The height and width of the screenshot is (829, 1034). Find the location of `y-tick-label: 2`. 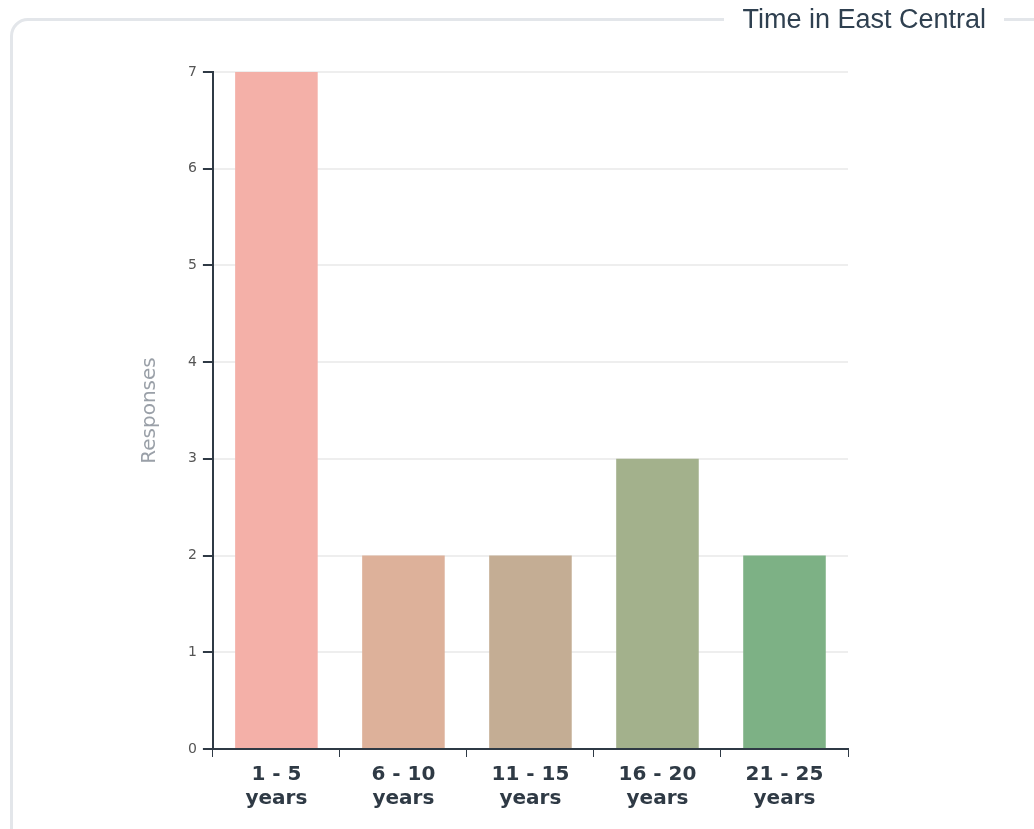

y-tick-label: 2 is located at coordinates (192, 554).